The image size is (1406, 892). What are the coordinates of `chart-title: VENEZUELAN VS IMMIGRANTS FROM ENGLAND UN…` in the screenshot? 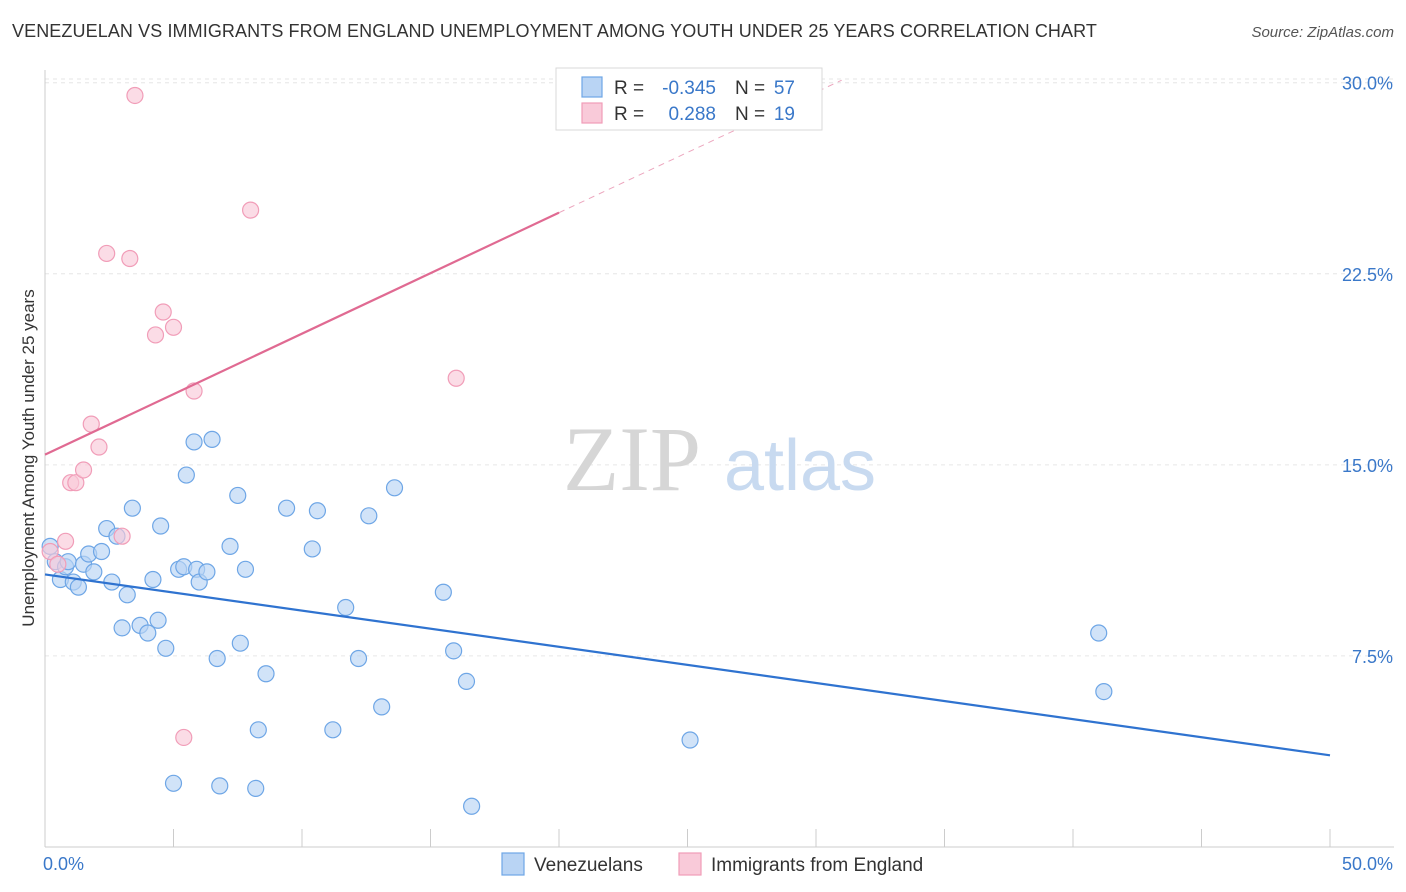 It's located at (555, 31).